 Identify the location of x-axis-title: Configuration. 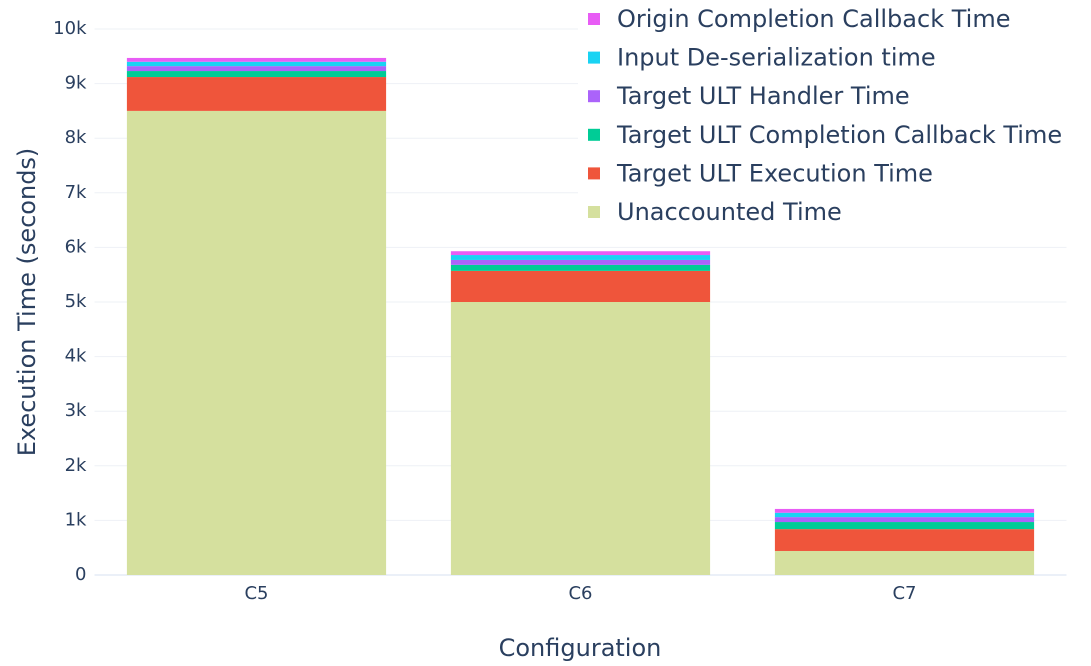
(580, 648).